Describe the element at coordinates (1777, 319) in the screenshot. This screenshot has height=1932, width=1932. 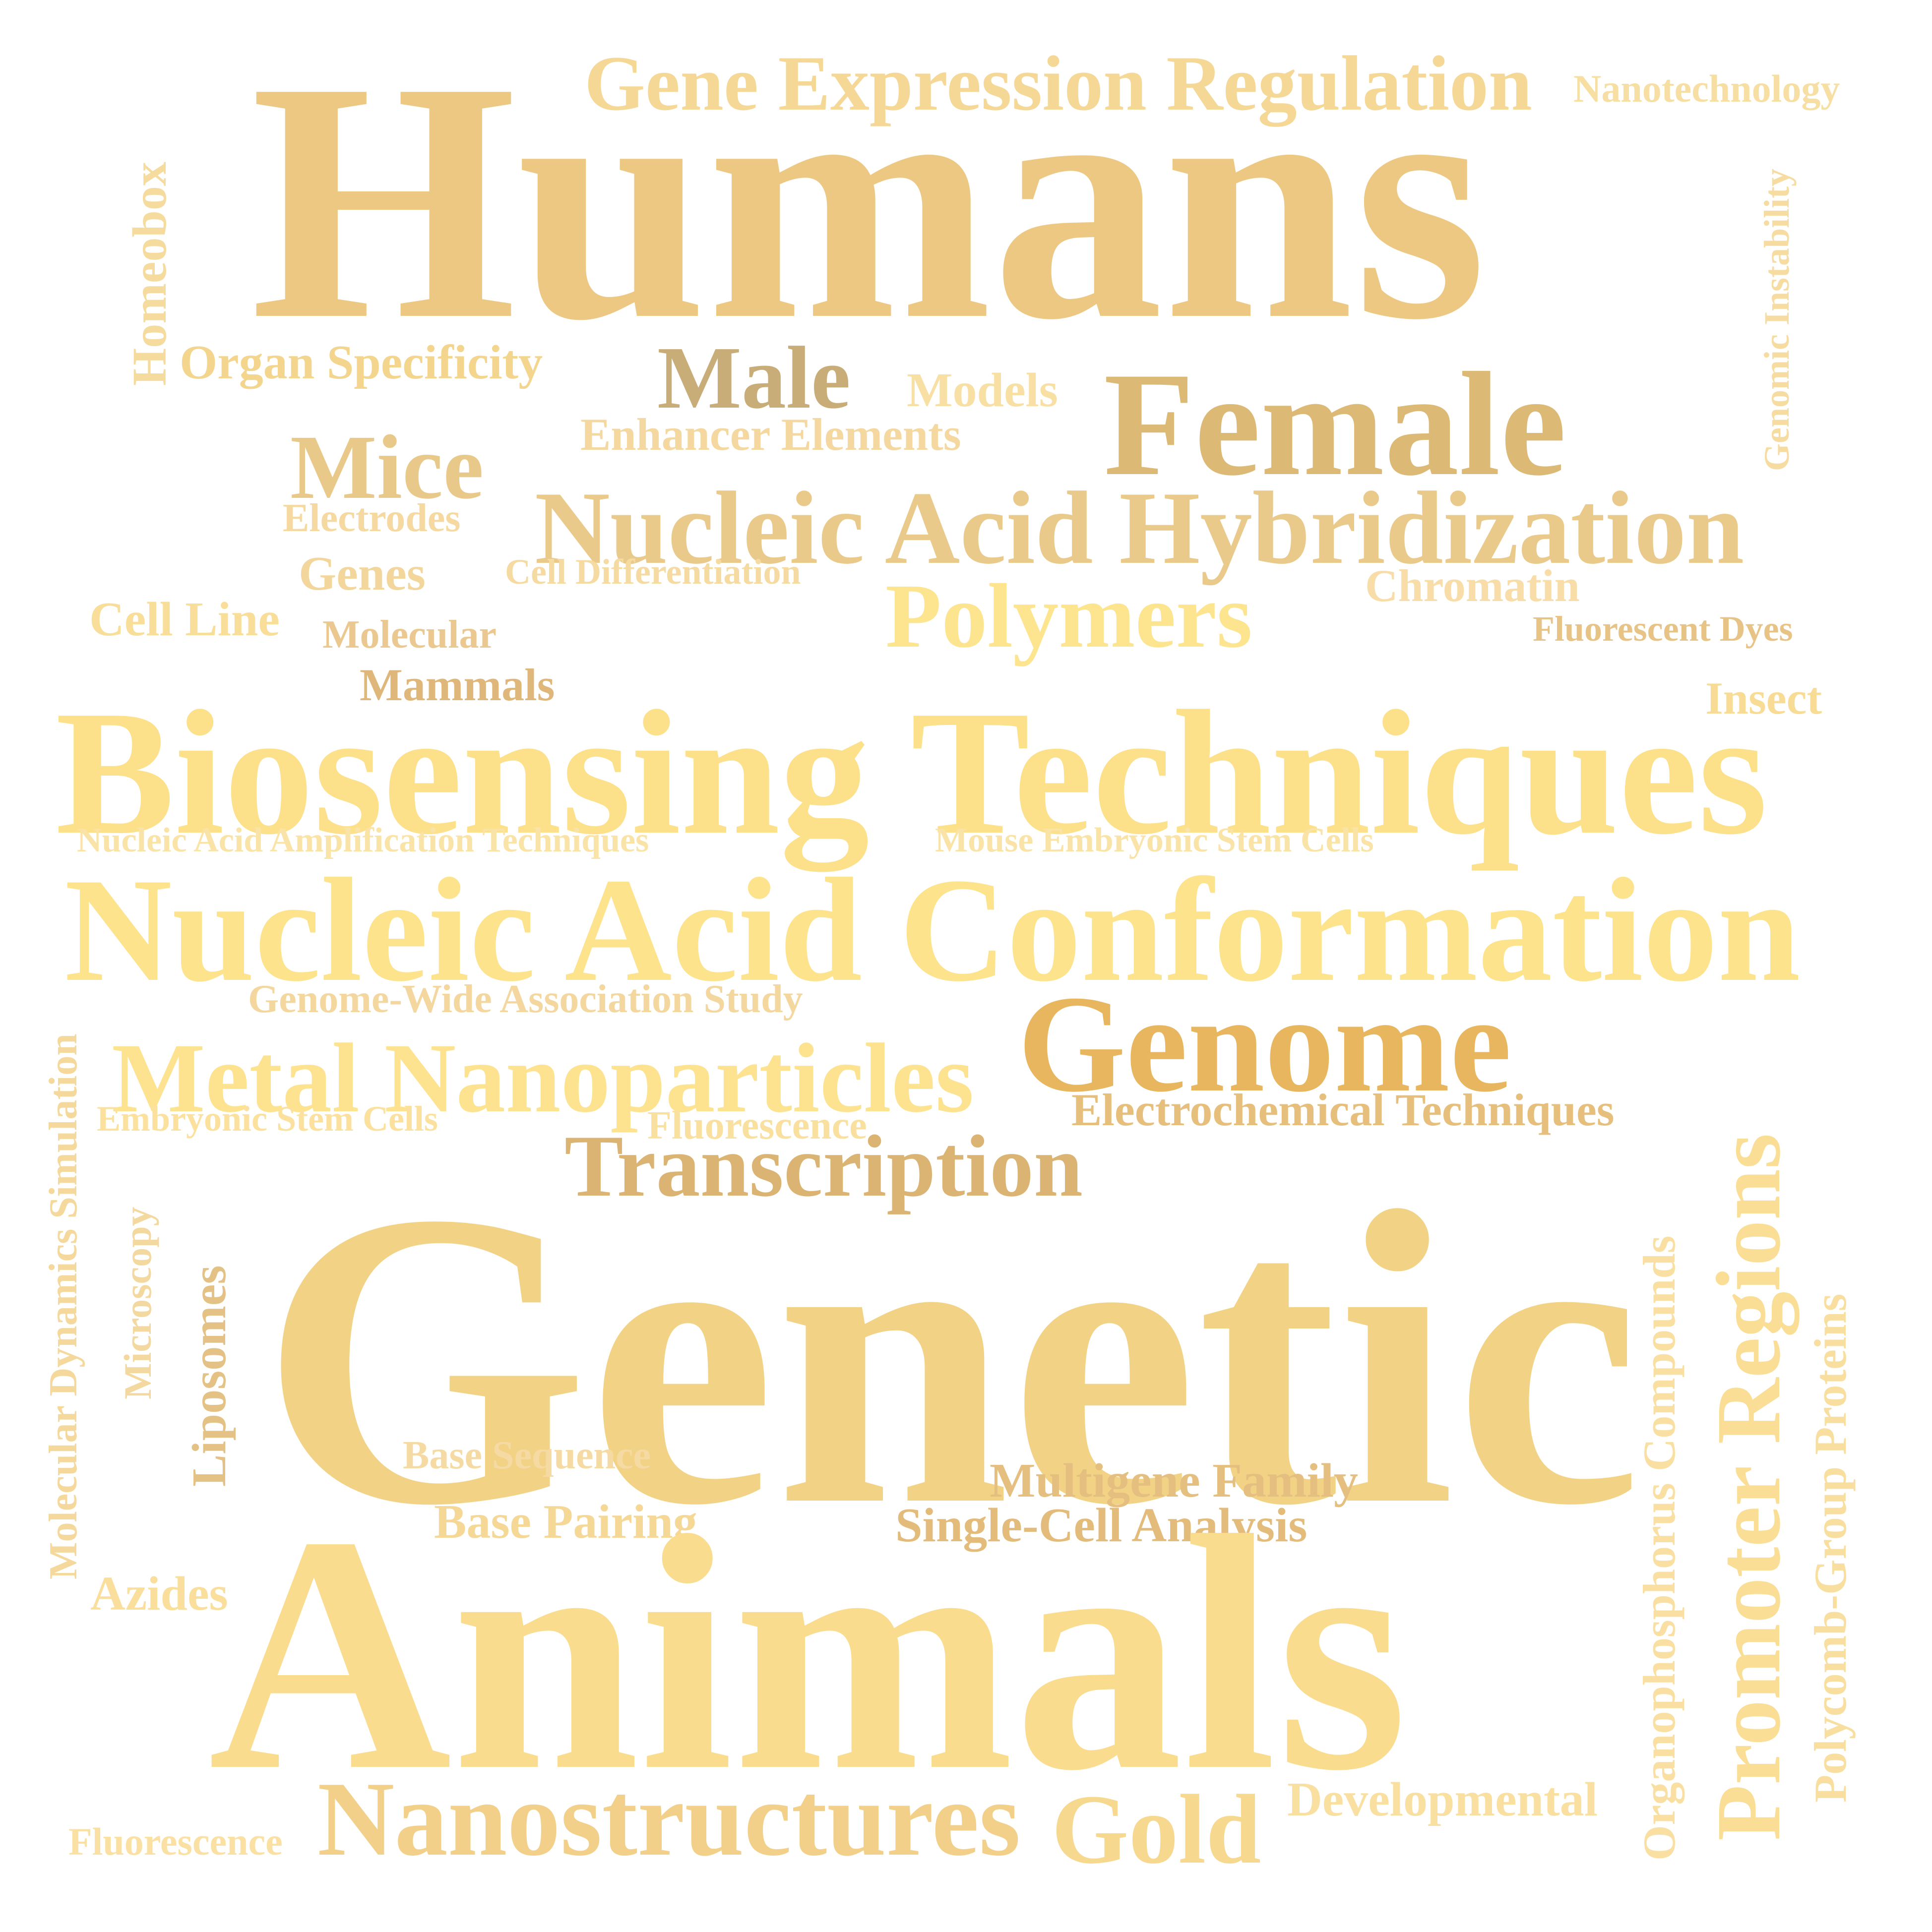
I see `word-genomic-instability: Genomic Instability` at that location.